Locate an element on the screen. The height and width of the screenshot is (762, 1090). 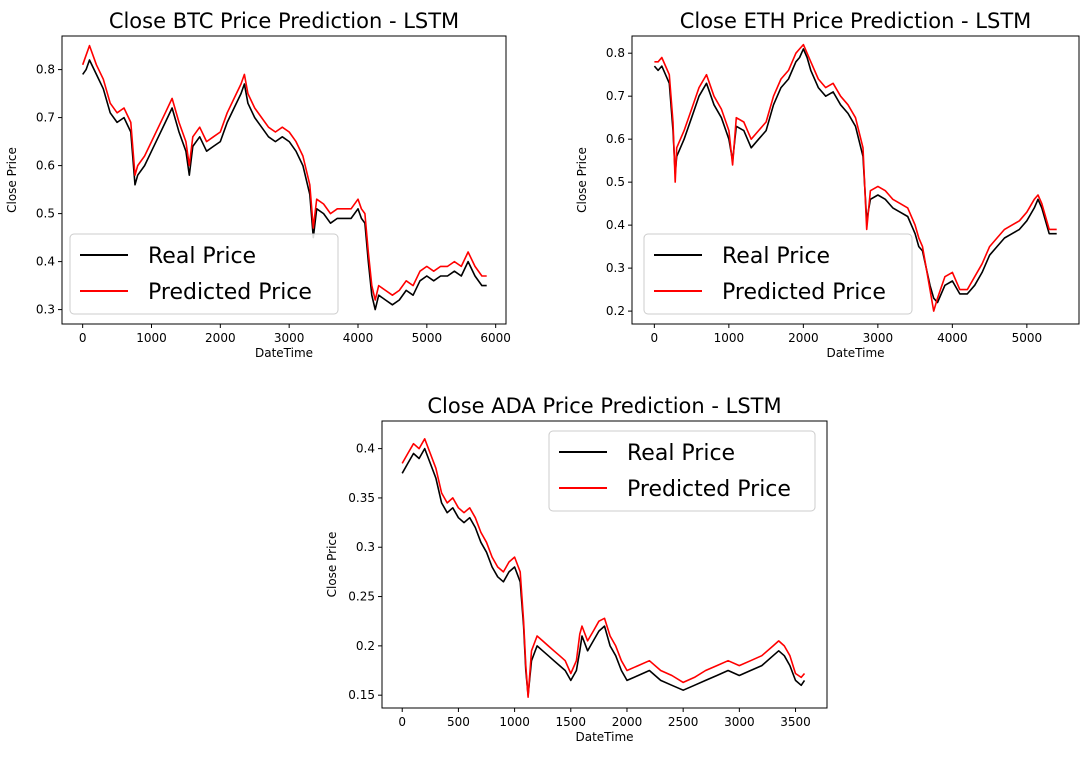
x-tick-label: 6000 is located at coordinates (495, 338).